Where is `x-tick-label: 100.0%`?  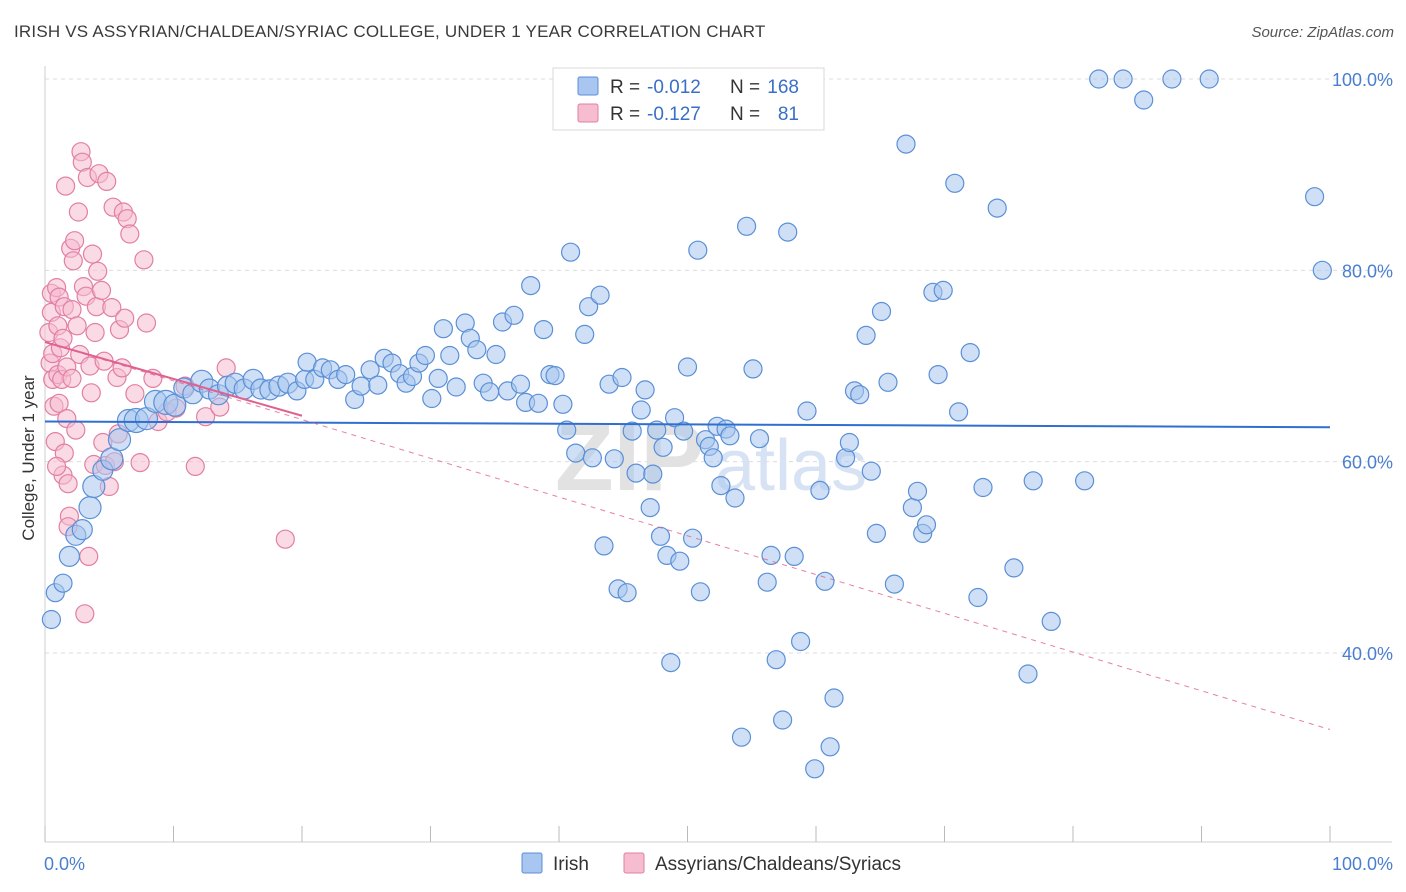
x-tick-label: 100.0% is located at coordinates (1362, 864).